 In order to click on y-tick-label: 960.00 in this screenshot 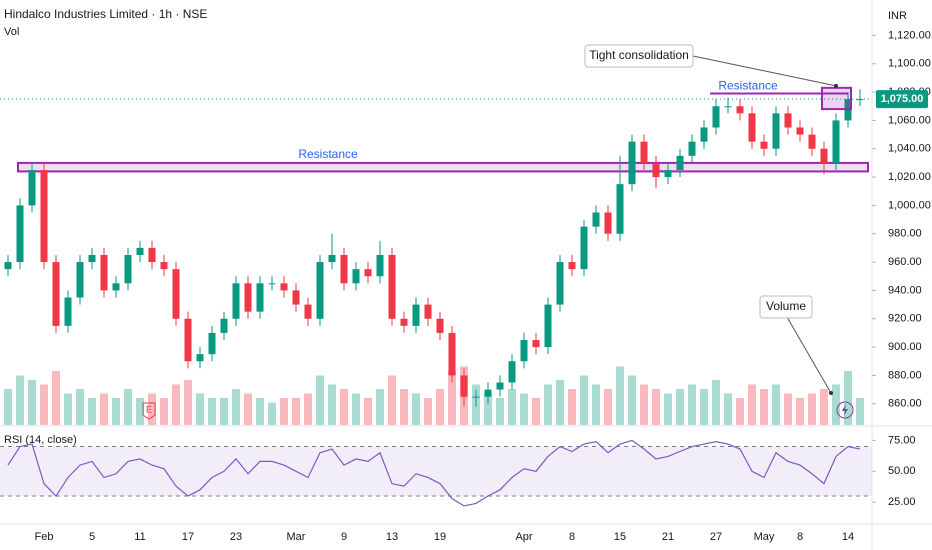, I will do `click(905, 262)`.